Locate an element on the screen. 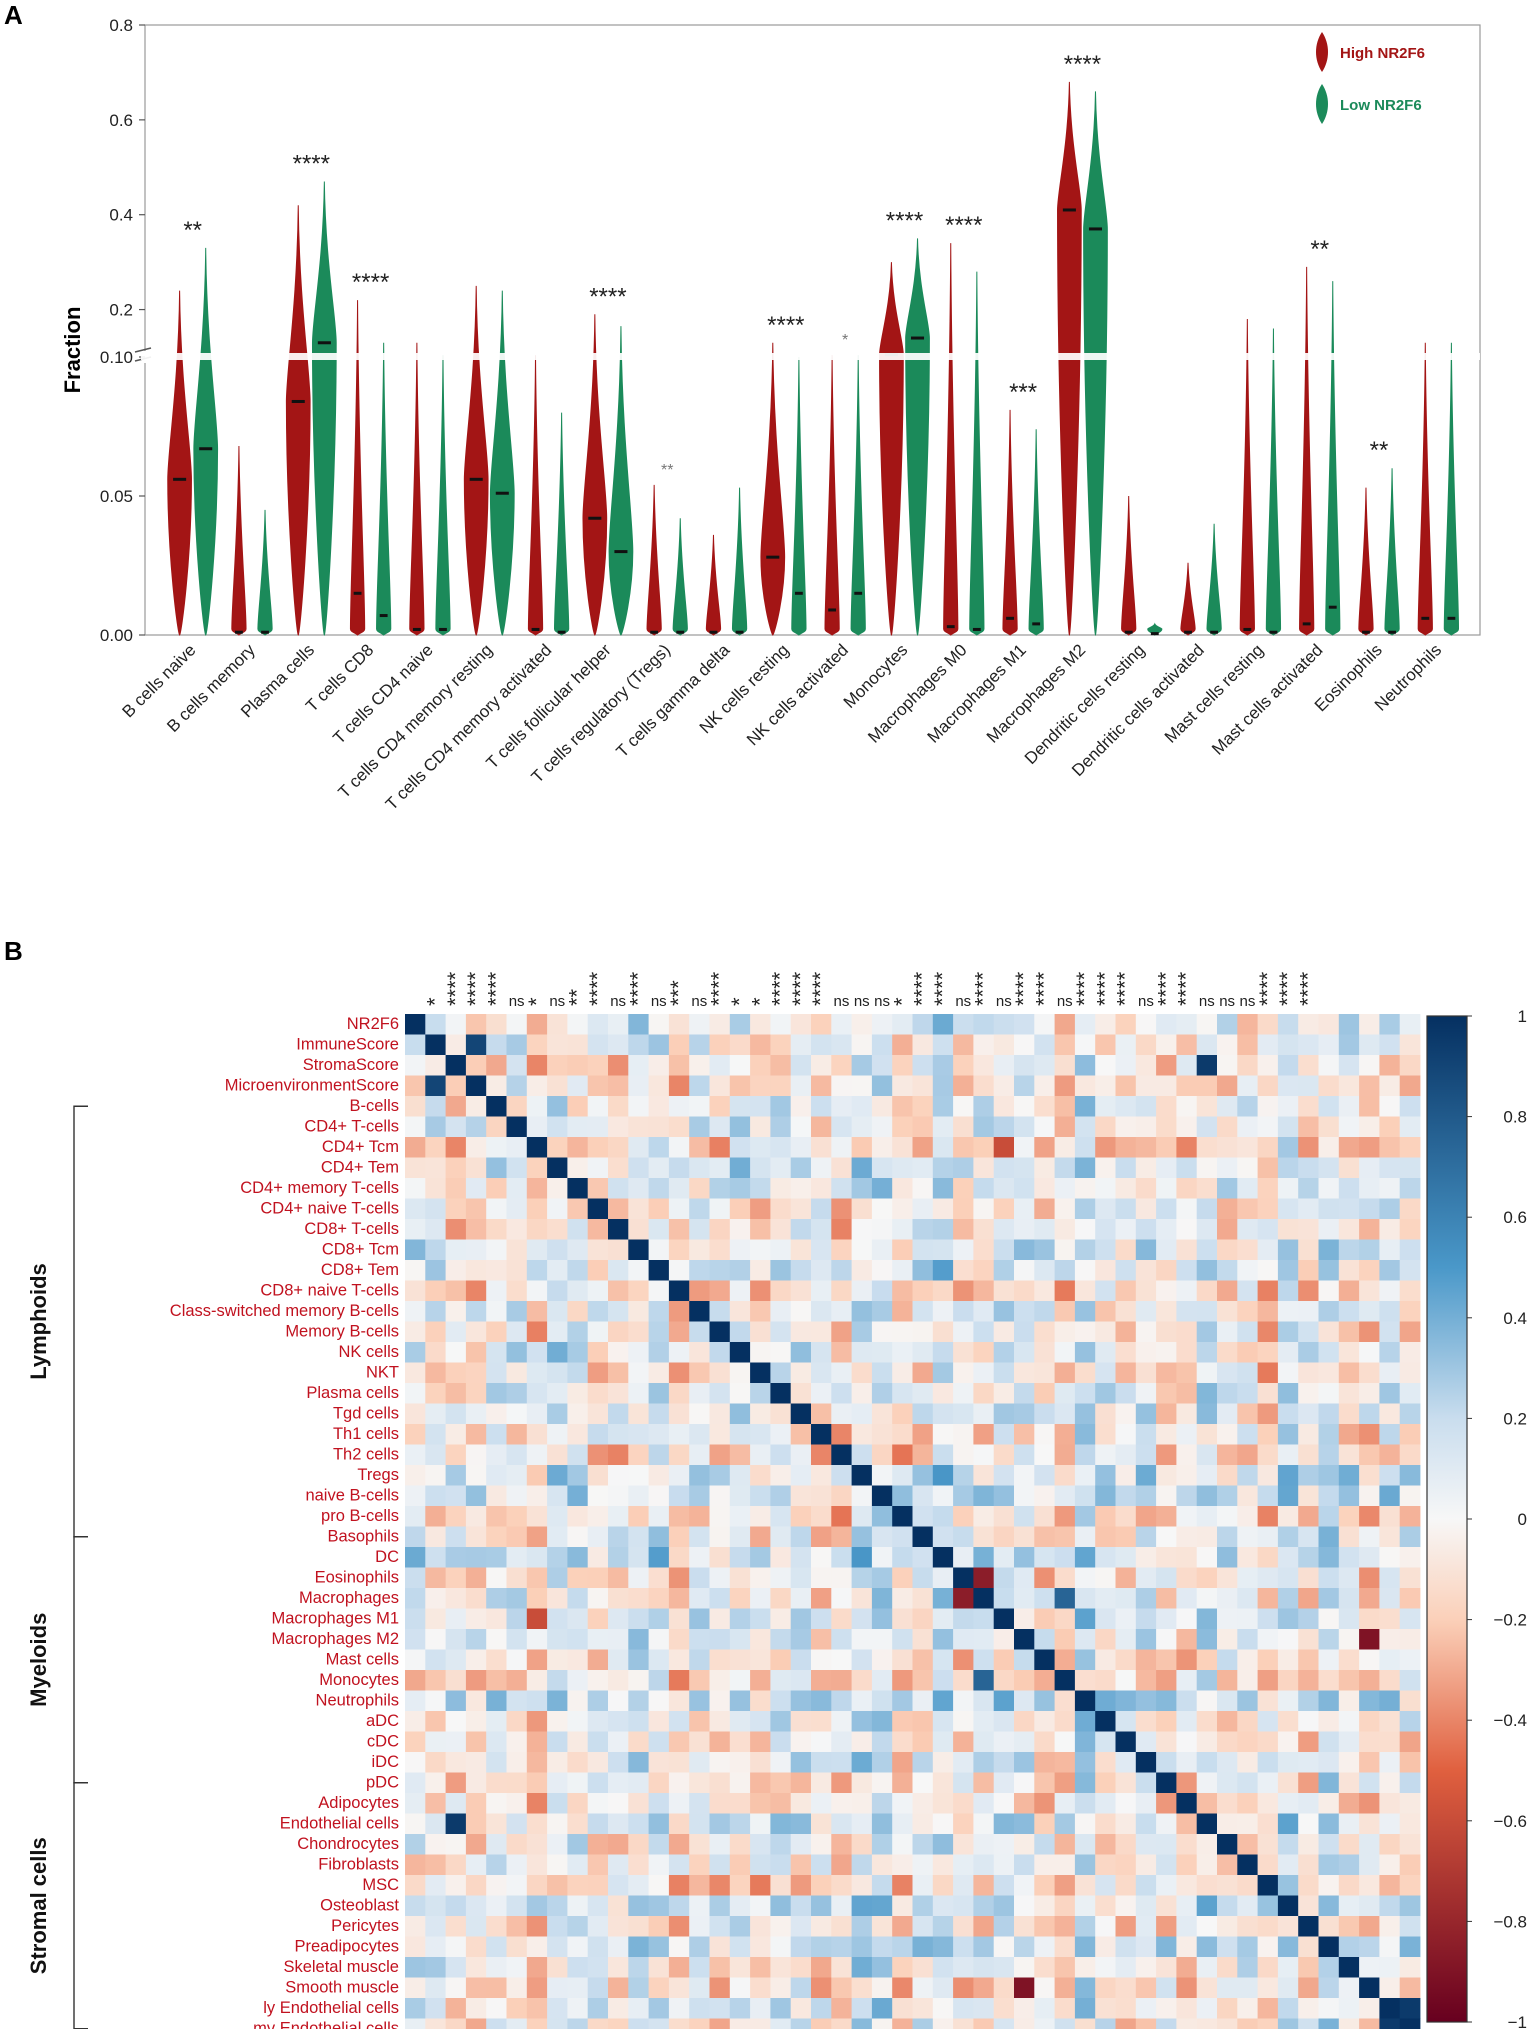  y-tick-label: 0.05 is located at coordinates (116, 496).